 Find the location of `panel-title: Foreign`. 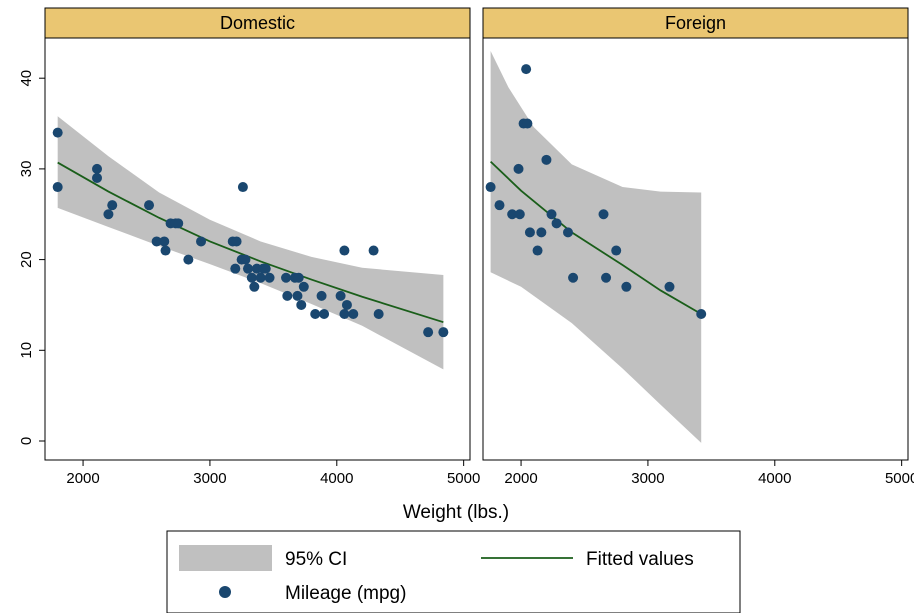

panel-title: Foreign is located at coordinates (695, 23).